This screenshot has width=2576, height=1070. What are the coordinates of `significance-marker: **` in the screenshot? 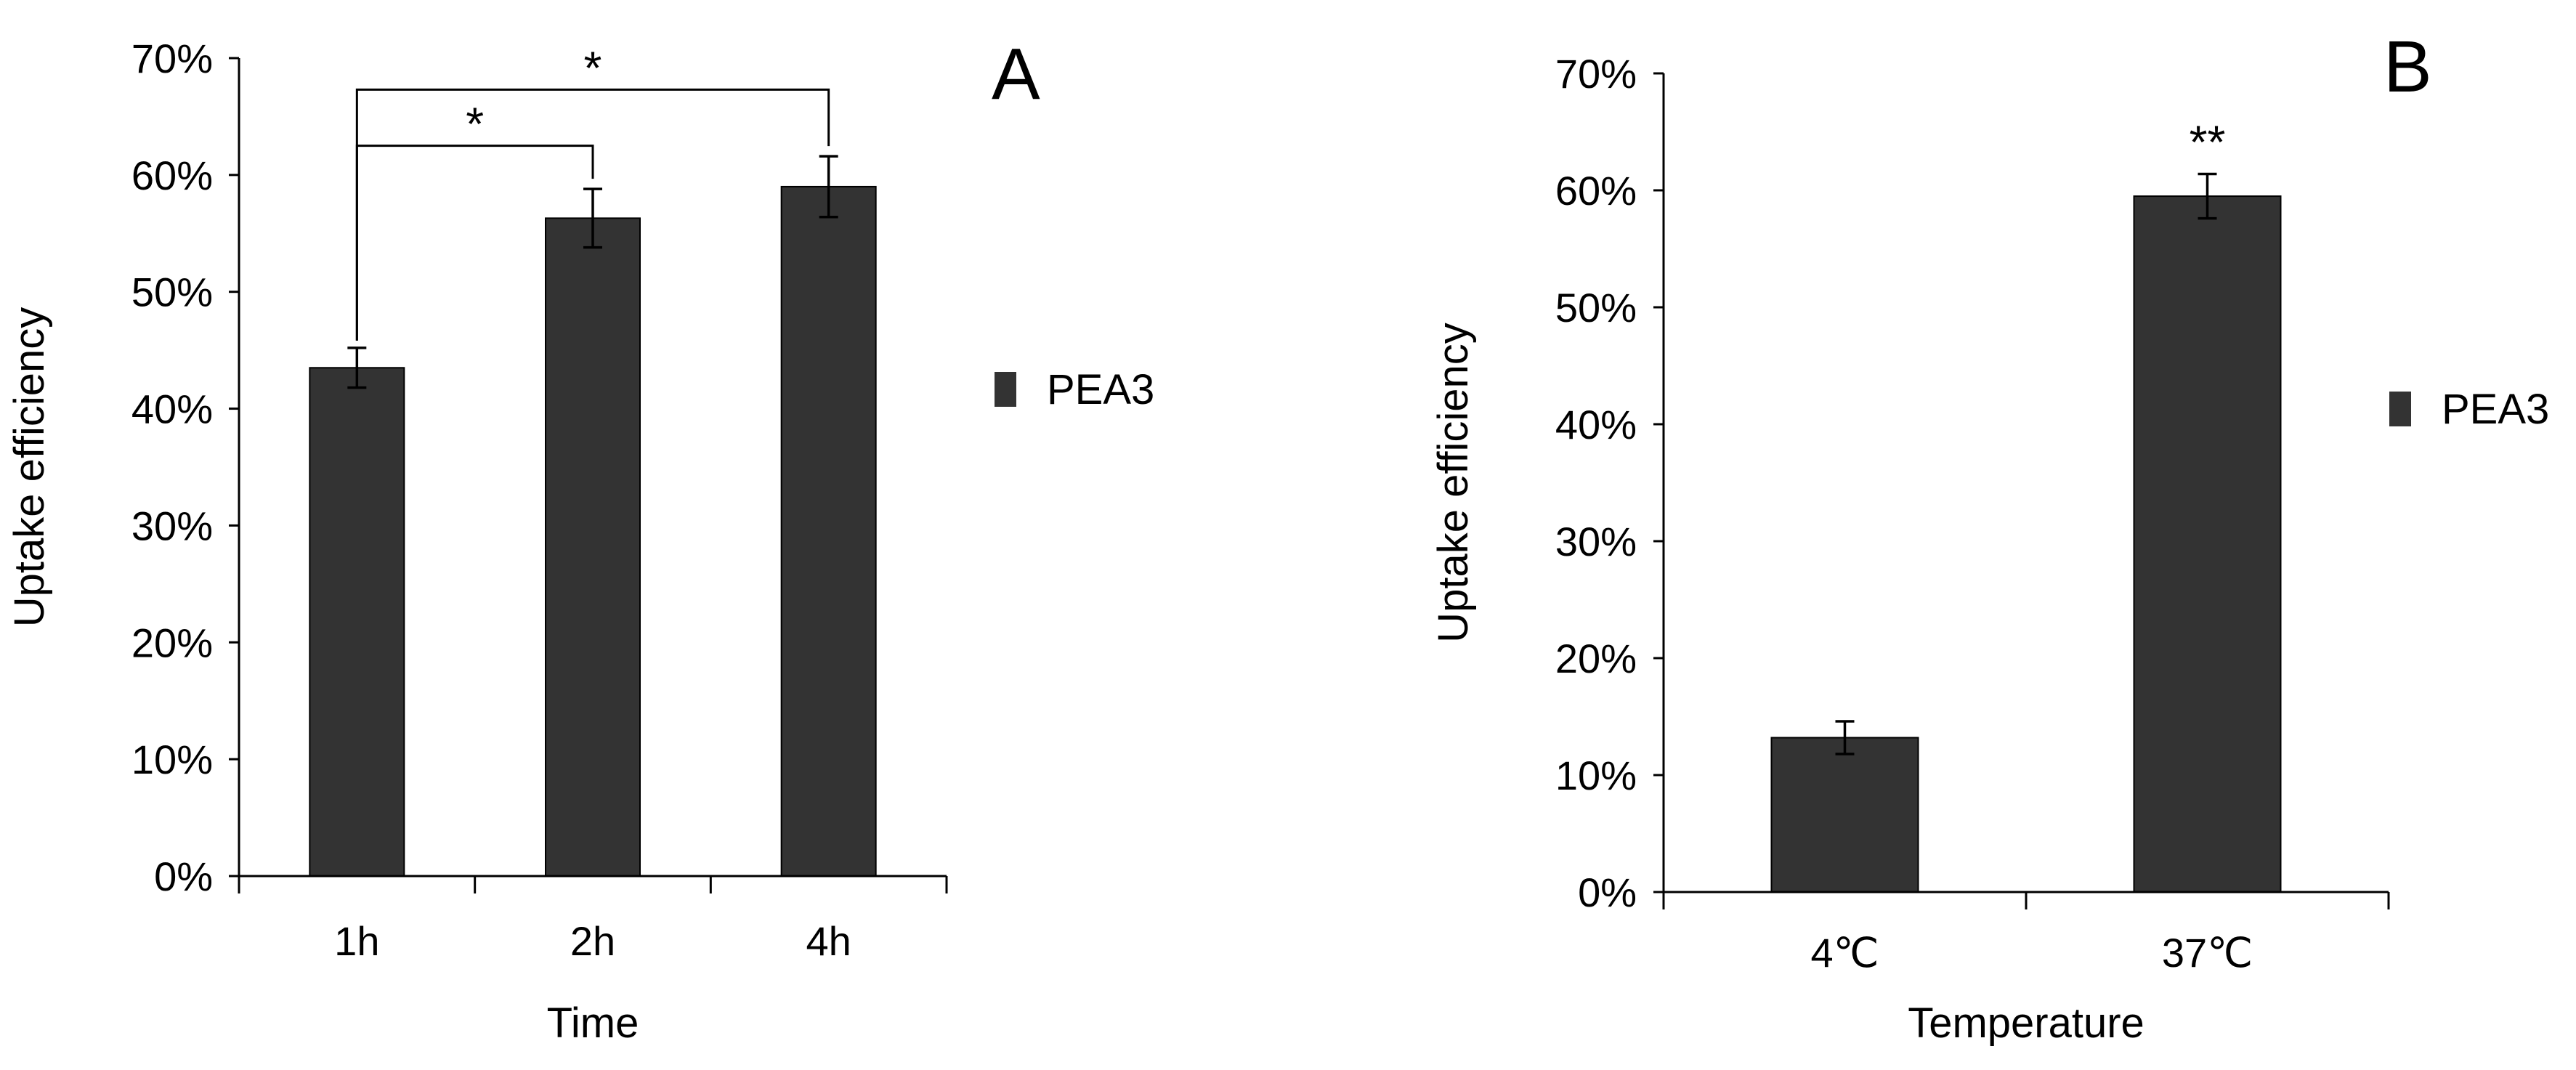 It's located at (2208, 141).